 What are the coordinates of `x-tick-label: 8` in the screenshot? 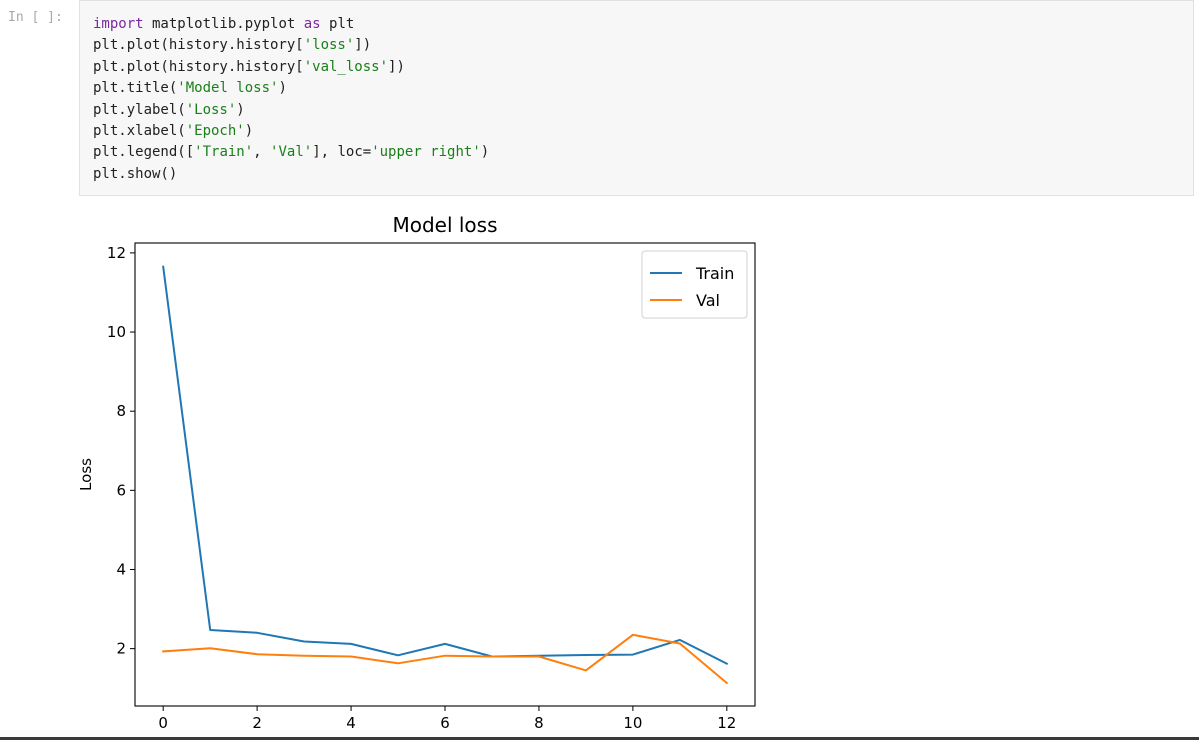 It's located at (539, 723).